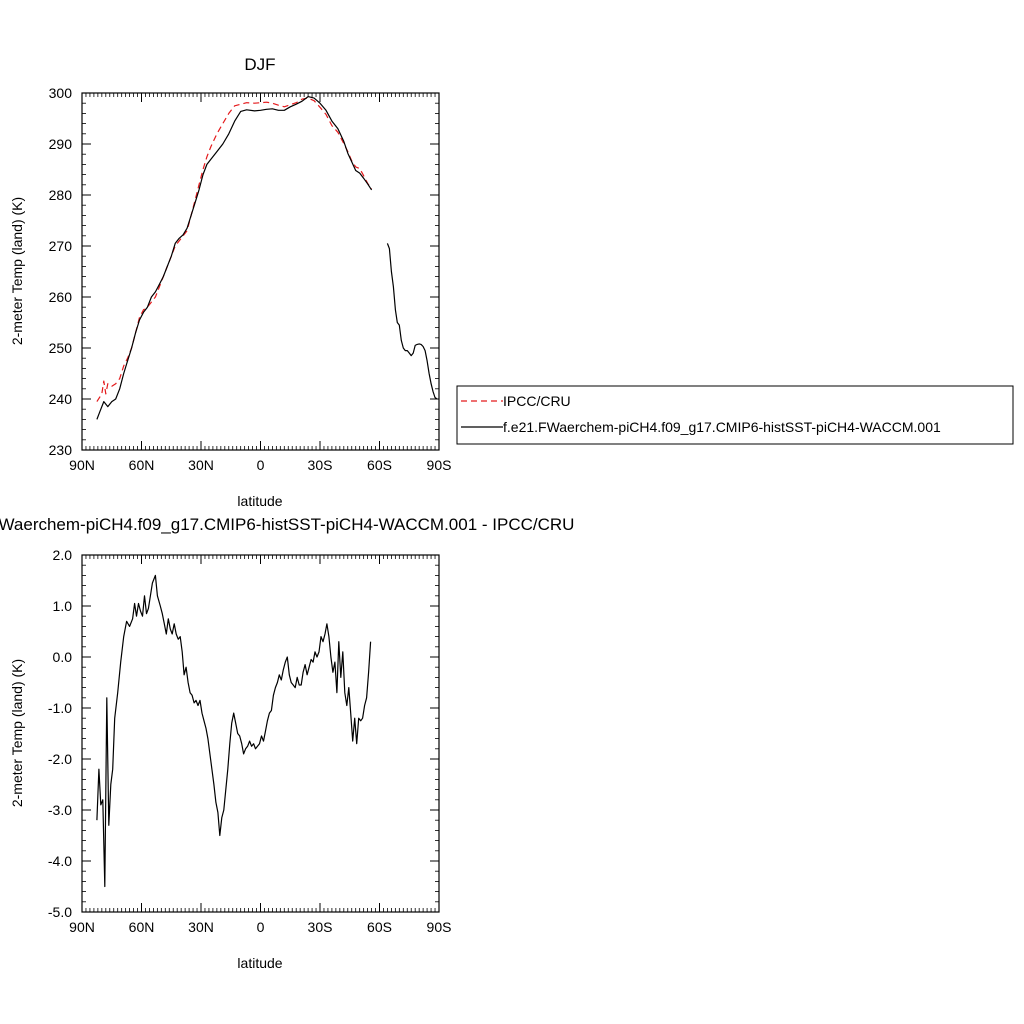  Describe the element at coordinates (259, 501) in the screenshot. I see `top-chart-xlabel: latitude` at that location.